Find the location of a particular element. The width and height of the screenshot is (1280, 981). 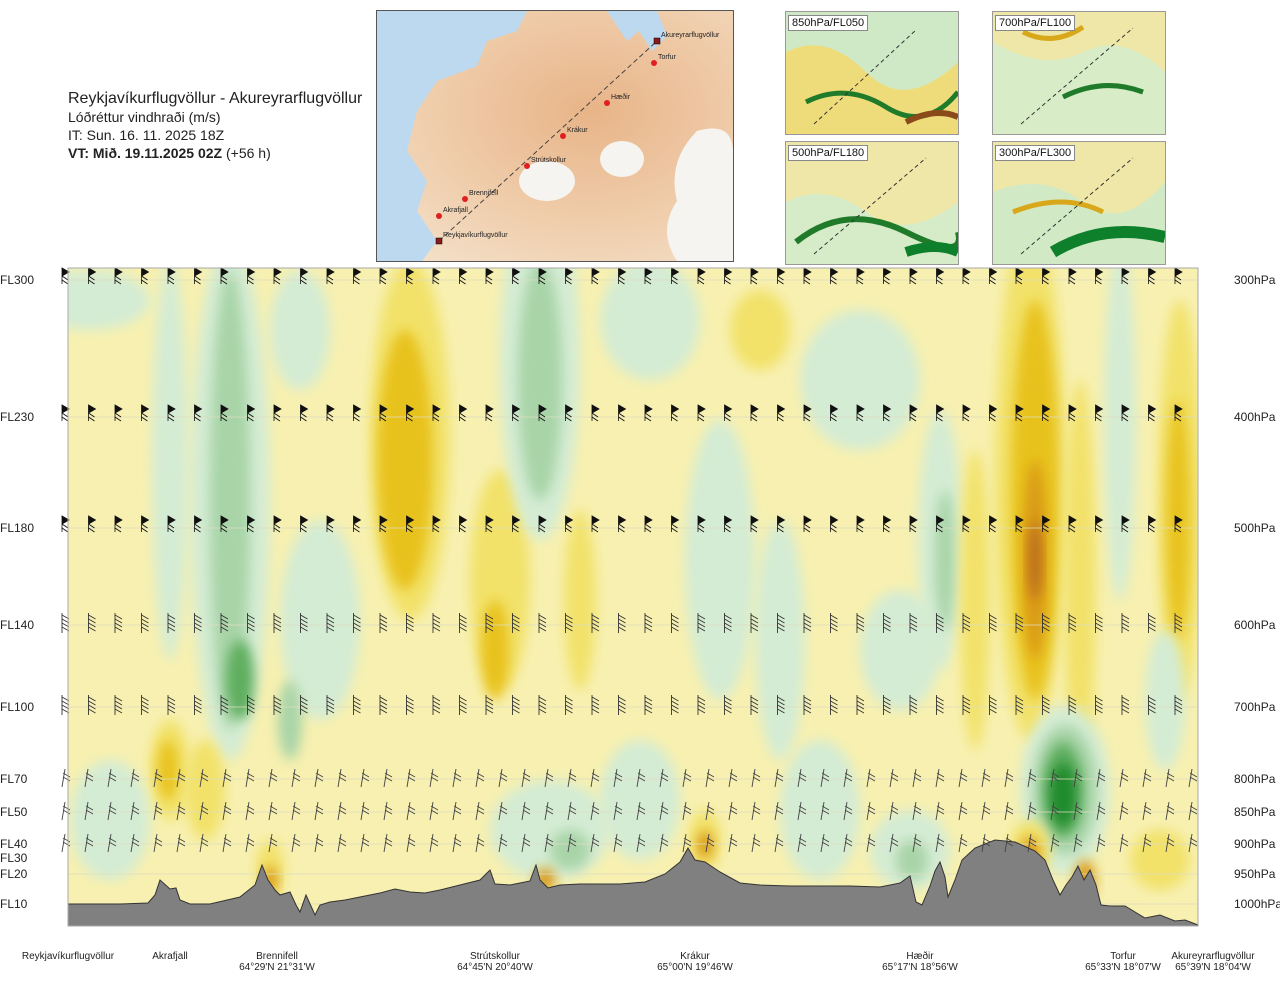

map-sea-west is located at coordinates (452, 136).